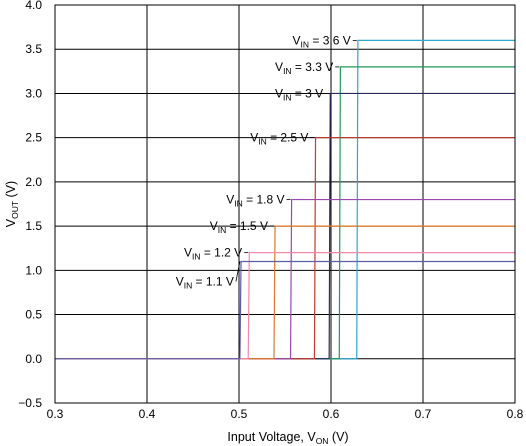  What do you see at coordinates (33, 182) in the screenshot?
I see `y-tick-label: 2.0` at bounding box center [33, 182].